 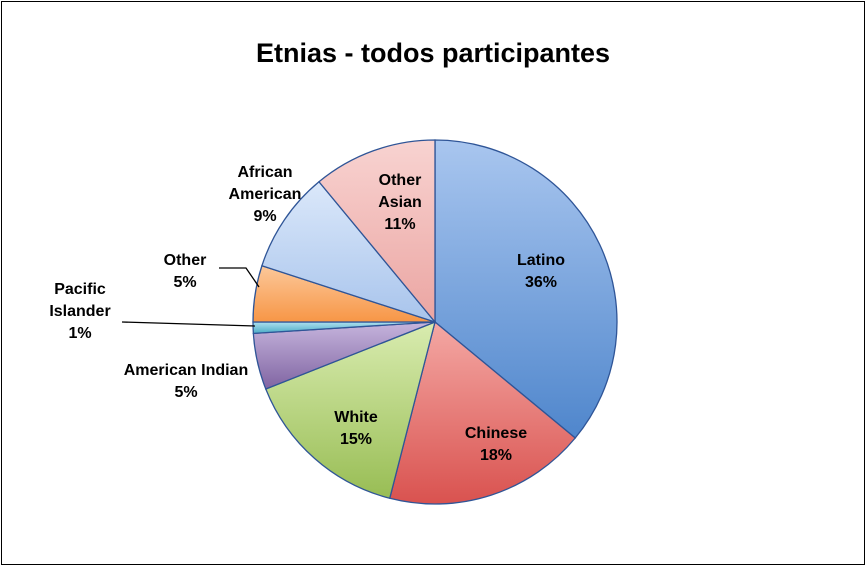 I want to click on data-label-other-asian: Other Asian 11%, so click(x=400, y=202).